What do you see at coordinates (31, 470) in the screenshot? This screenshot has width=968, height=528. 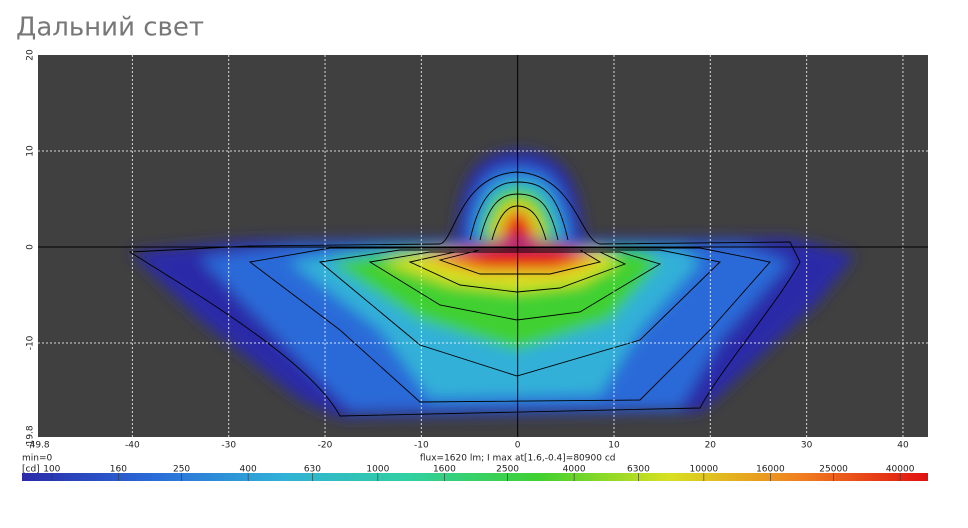 I see `colorbar-label: [cd]` at bounding box center [31, 470].